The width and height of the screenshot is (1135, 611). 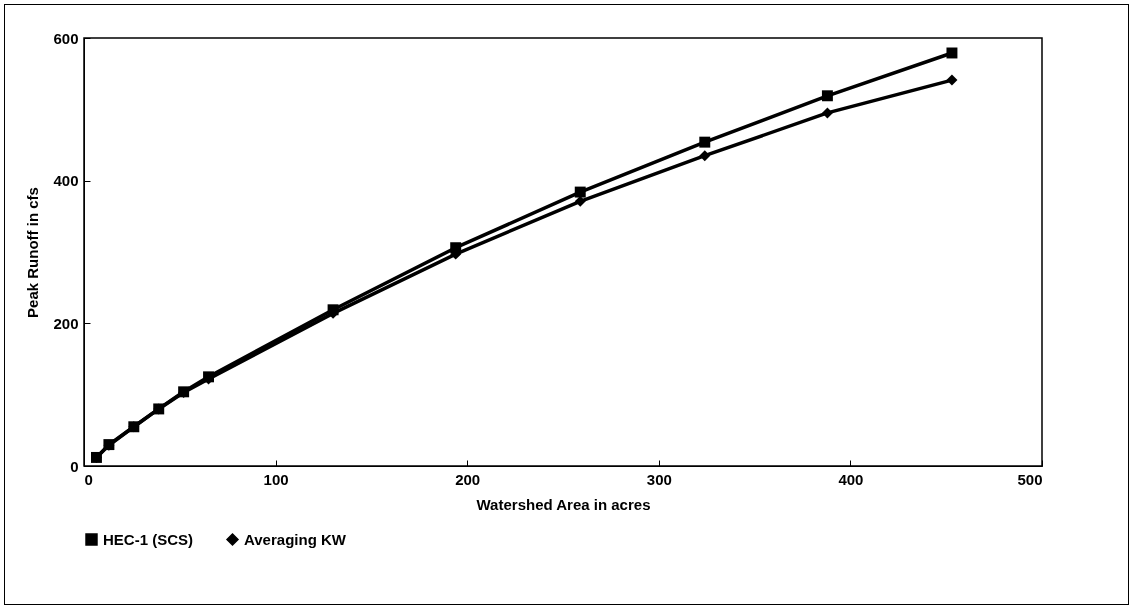 What do you see at coordinates (851, 479) in the screenshot?
I see `x-tick-label: 400` at bounding box center [851, 479].